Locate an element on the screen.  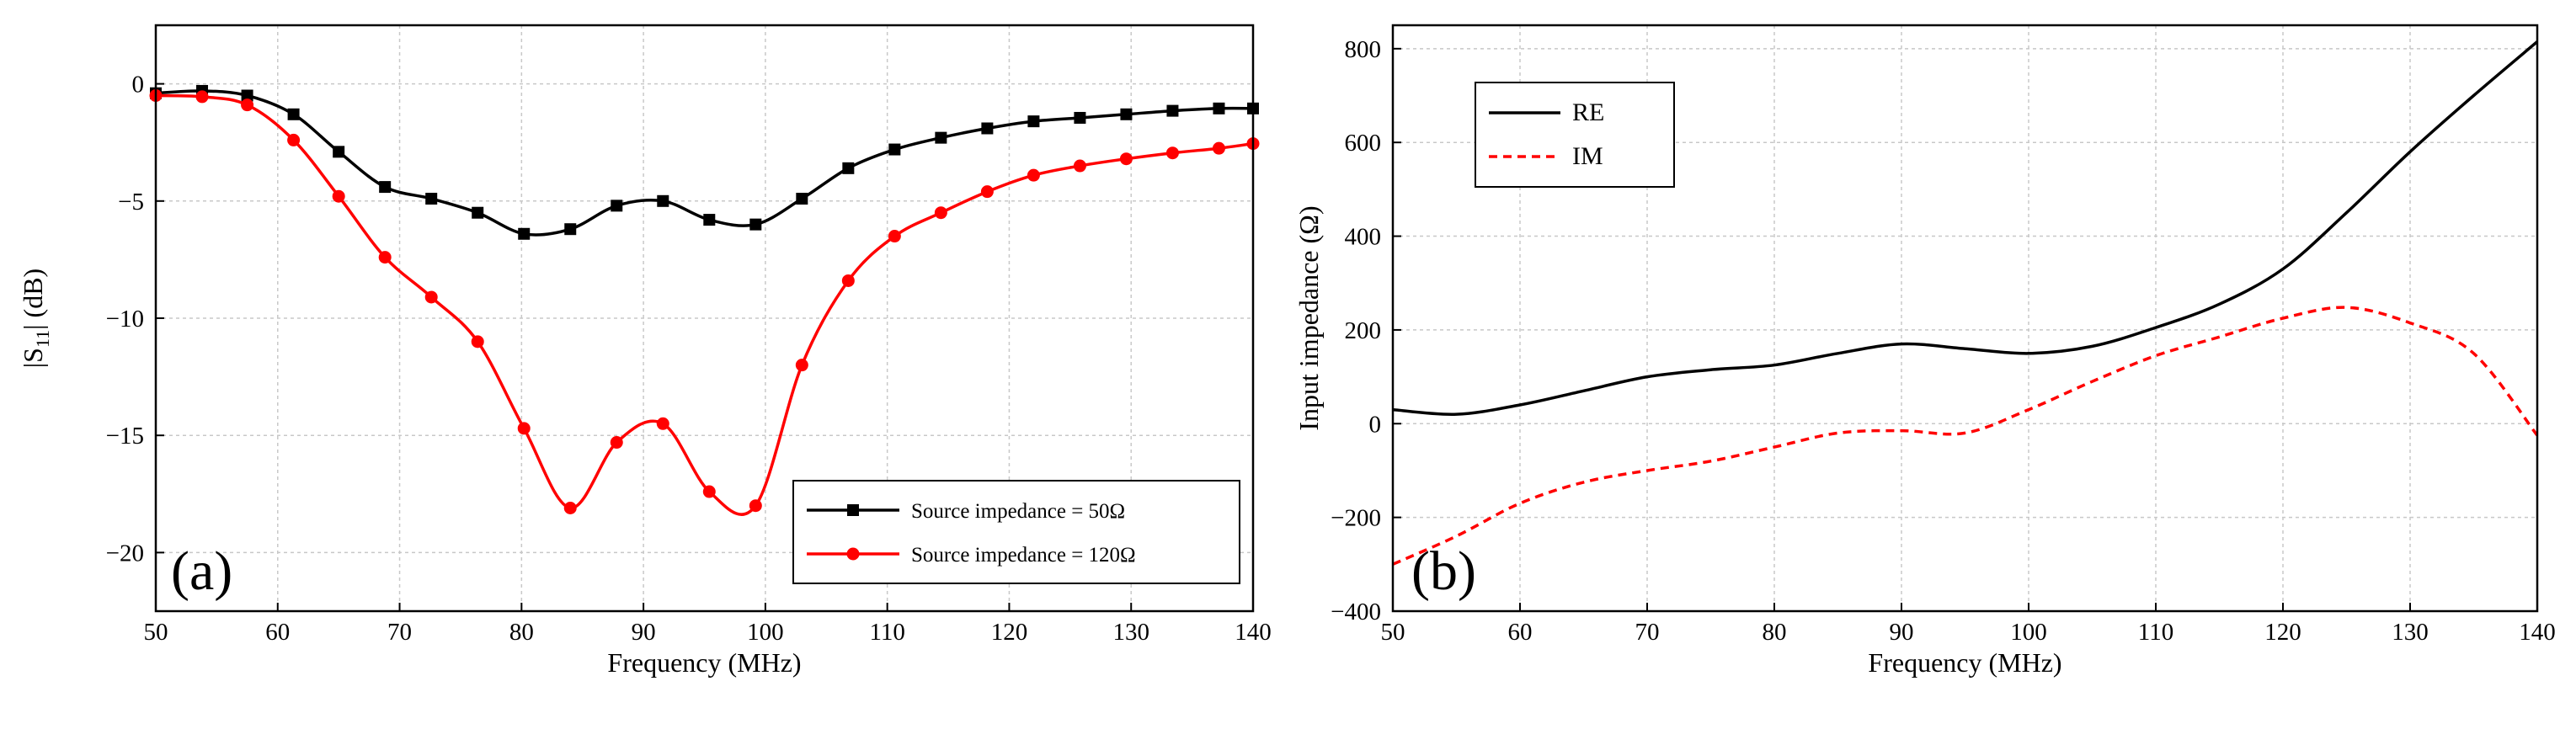
y-tick-label: −200 is located at coordinates (1356, 518).